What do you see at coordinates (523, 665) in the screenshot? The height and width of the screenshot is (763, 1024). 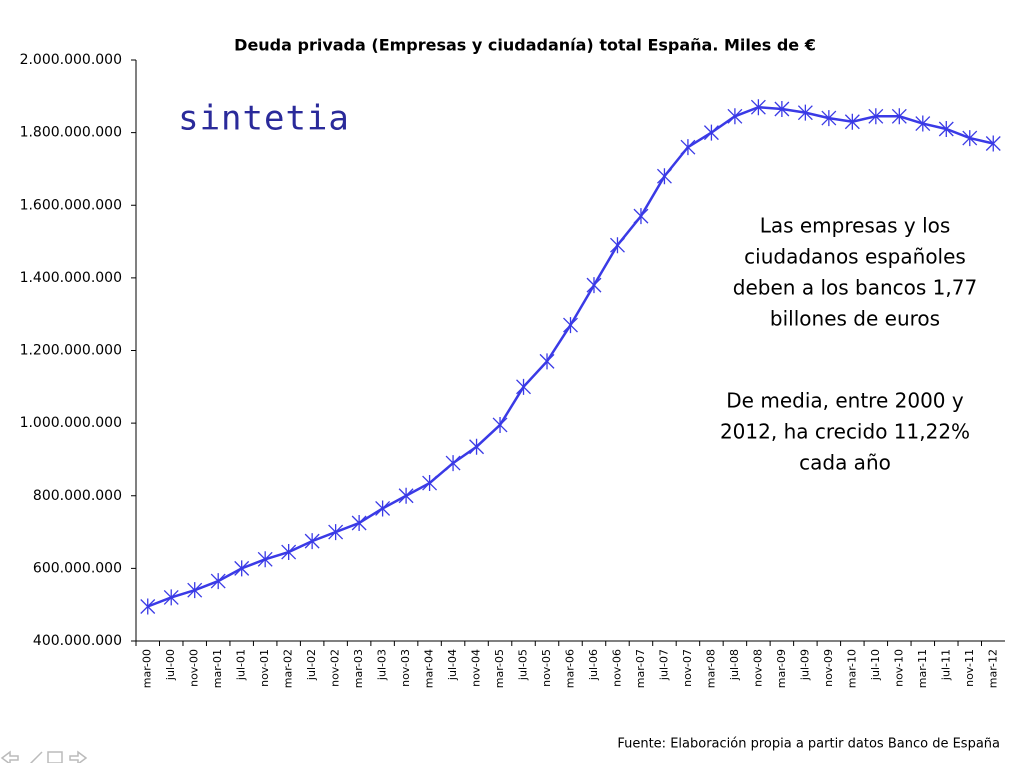 I see `x-tick-label: jul-05` at bounding box center [523, 665].